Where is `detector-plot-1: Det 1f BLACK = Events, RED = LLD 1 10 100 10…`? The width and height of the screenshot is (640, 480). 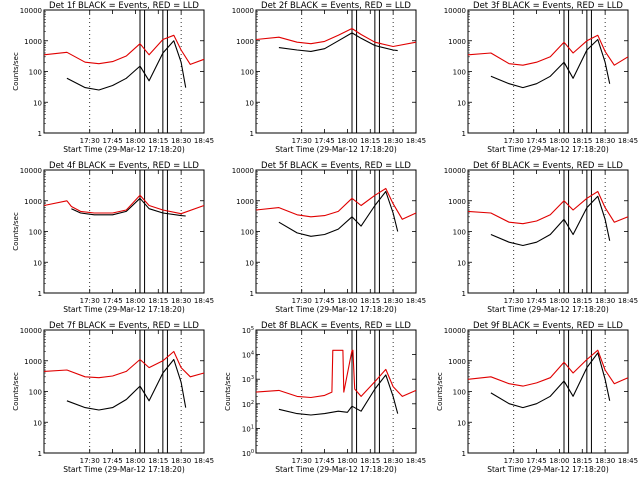
detector-plot-1: Det 1f BLACK = Events, RED = LLD 1 10 100 10… is located at coordinates (113, 77).